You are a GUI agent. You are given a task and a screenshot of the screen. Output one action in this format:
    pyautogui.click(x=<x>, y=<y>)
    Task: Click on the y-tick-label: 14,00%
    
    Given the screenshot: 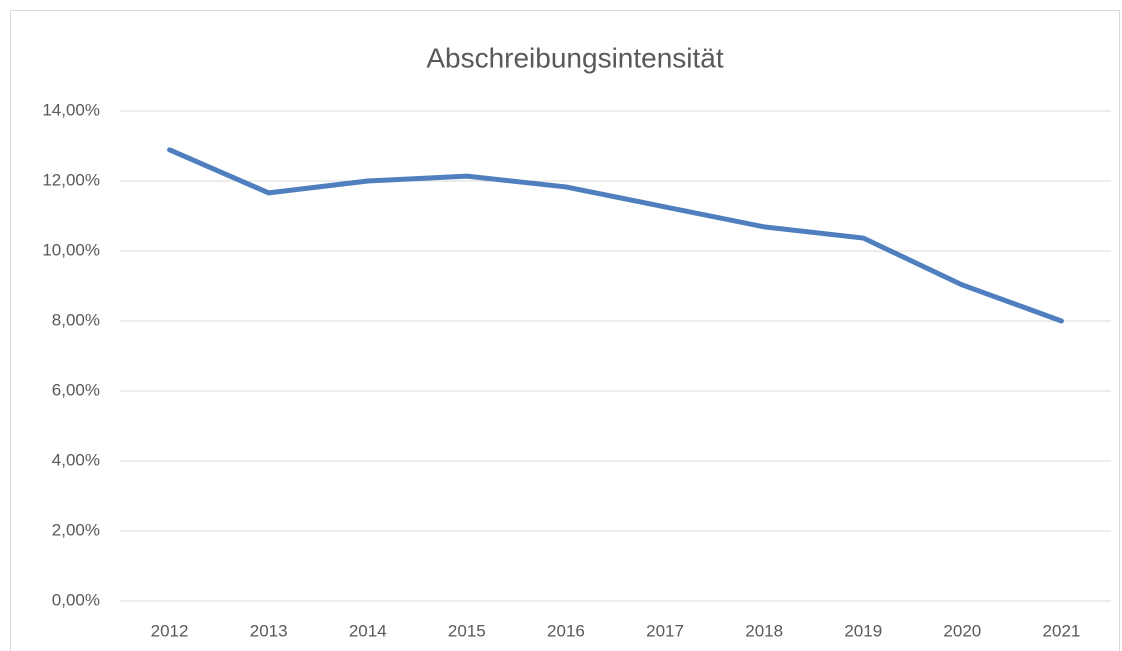 What is the action you would take?
    pyautogui.click(x=71, y=109)
    